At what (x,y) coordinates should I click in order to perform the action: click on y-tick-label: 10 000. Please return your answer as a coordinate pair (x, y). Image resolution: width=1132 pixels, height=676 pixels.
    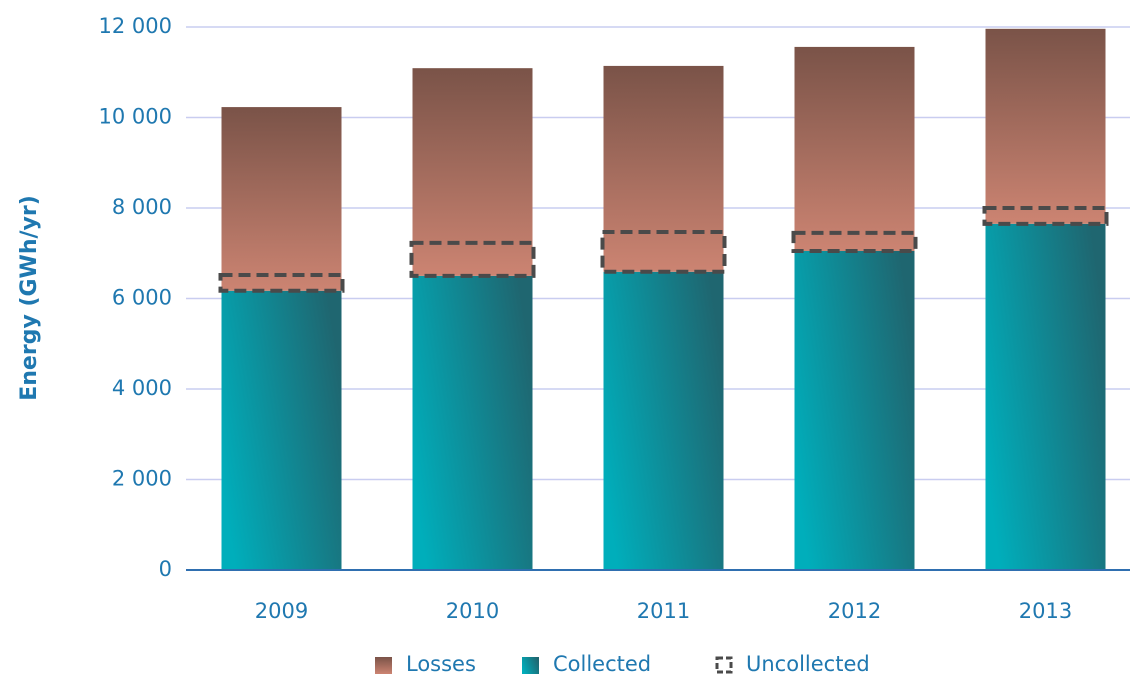
    Looking at the image, I should click on (135, 117).